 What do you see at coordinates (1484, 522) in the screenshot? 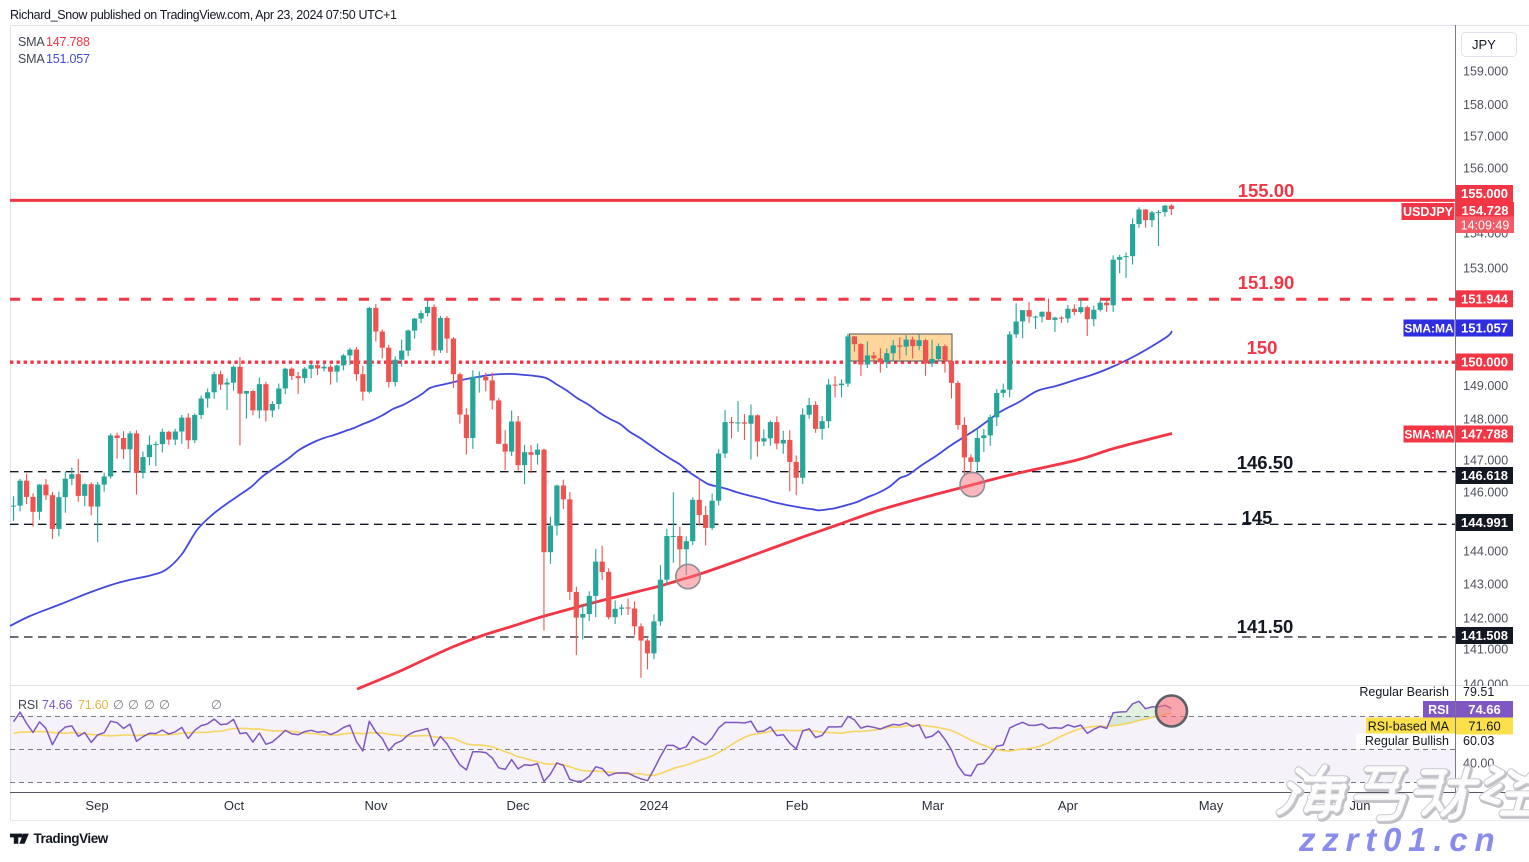
I see `svg-text: 144.991` at bounding box center [1484, 522].